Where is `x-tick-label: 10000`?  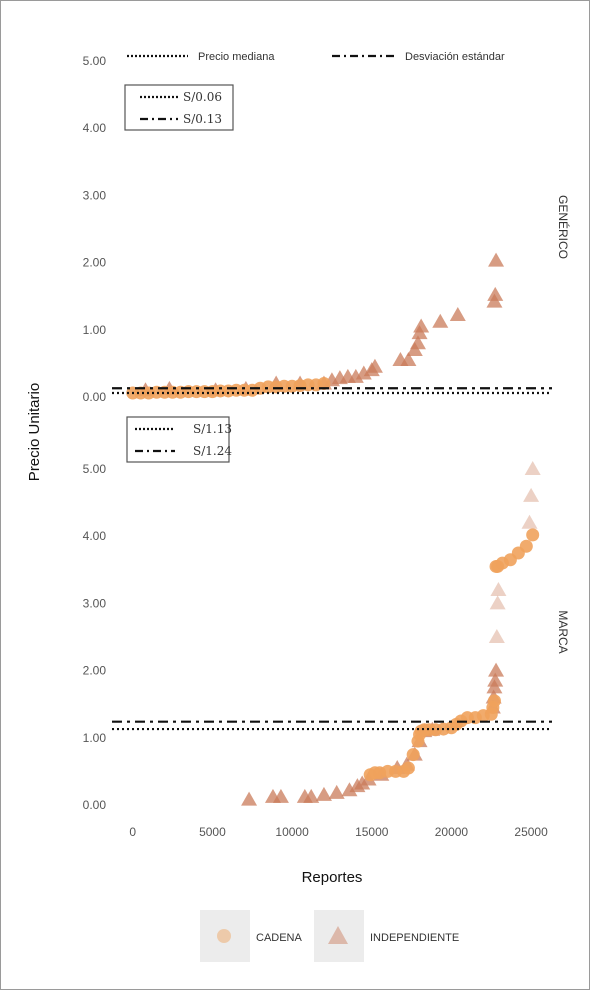 x-tick-label: 10000 is located at coordinates (292, 832).